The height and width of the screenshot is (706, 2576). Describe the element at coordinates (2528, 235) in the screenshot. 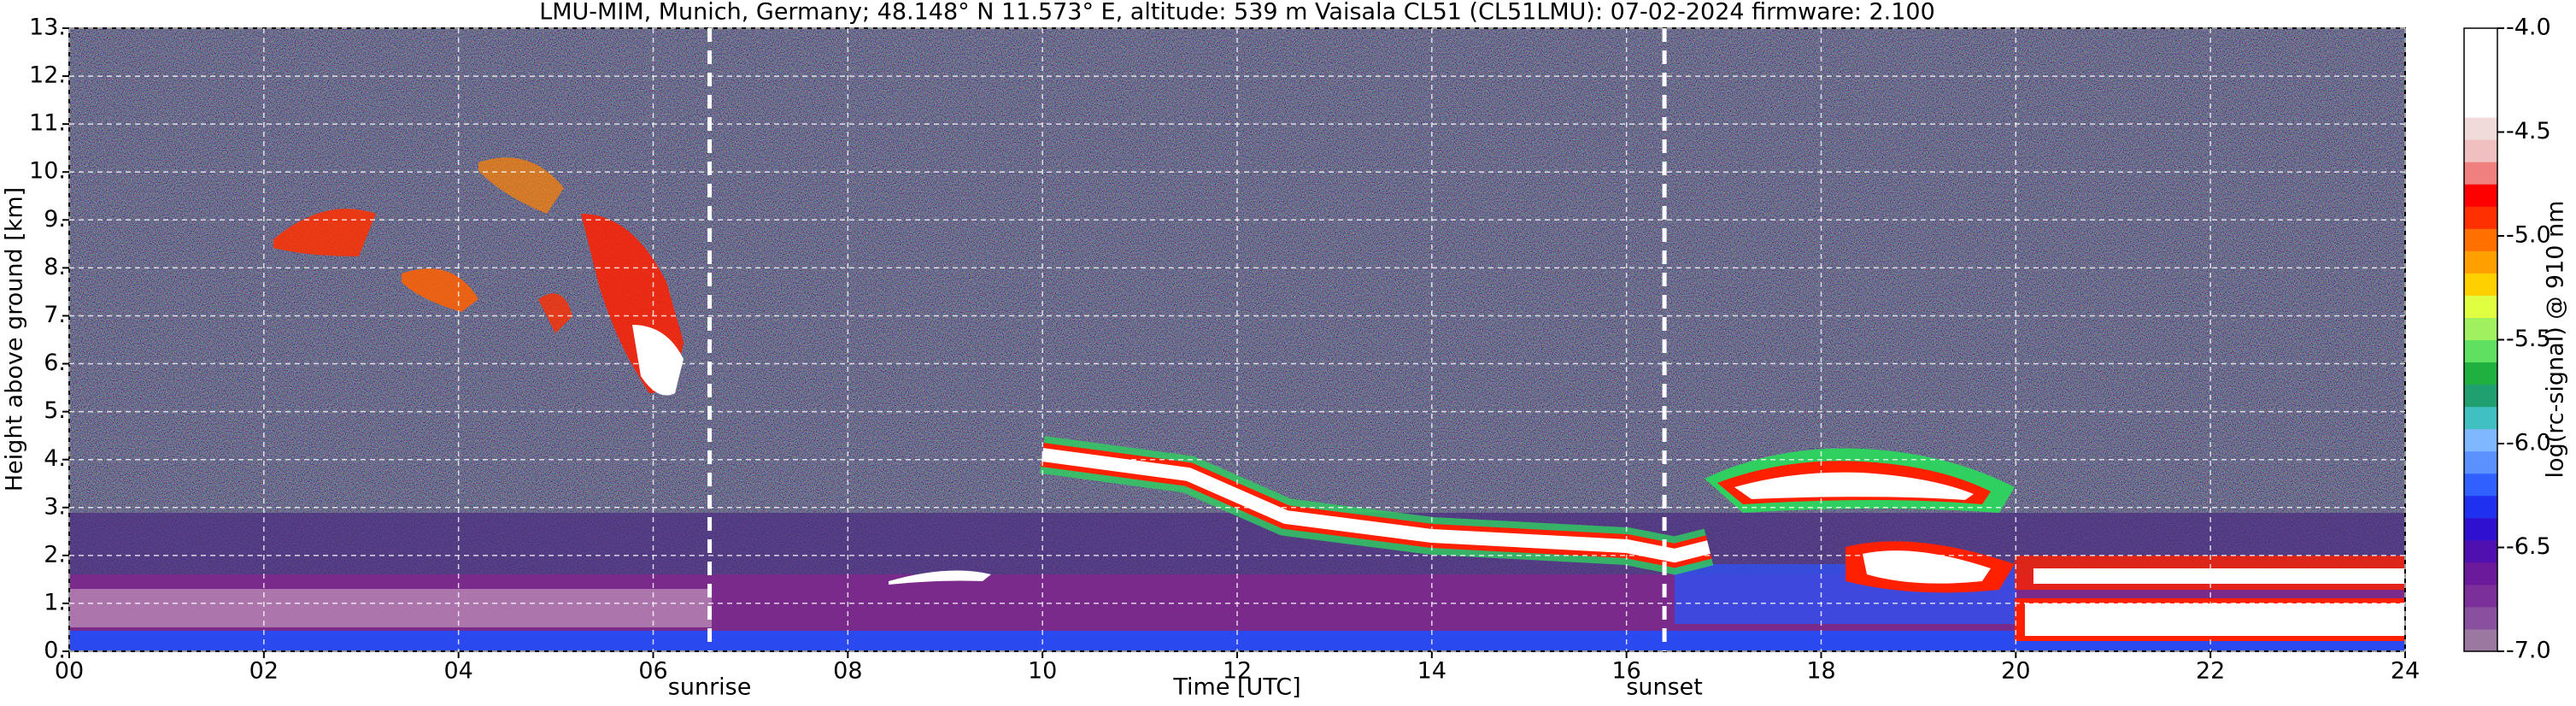

I see `colorbar-tick-label: -5.0` at that location.